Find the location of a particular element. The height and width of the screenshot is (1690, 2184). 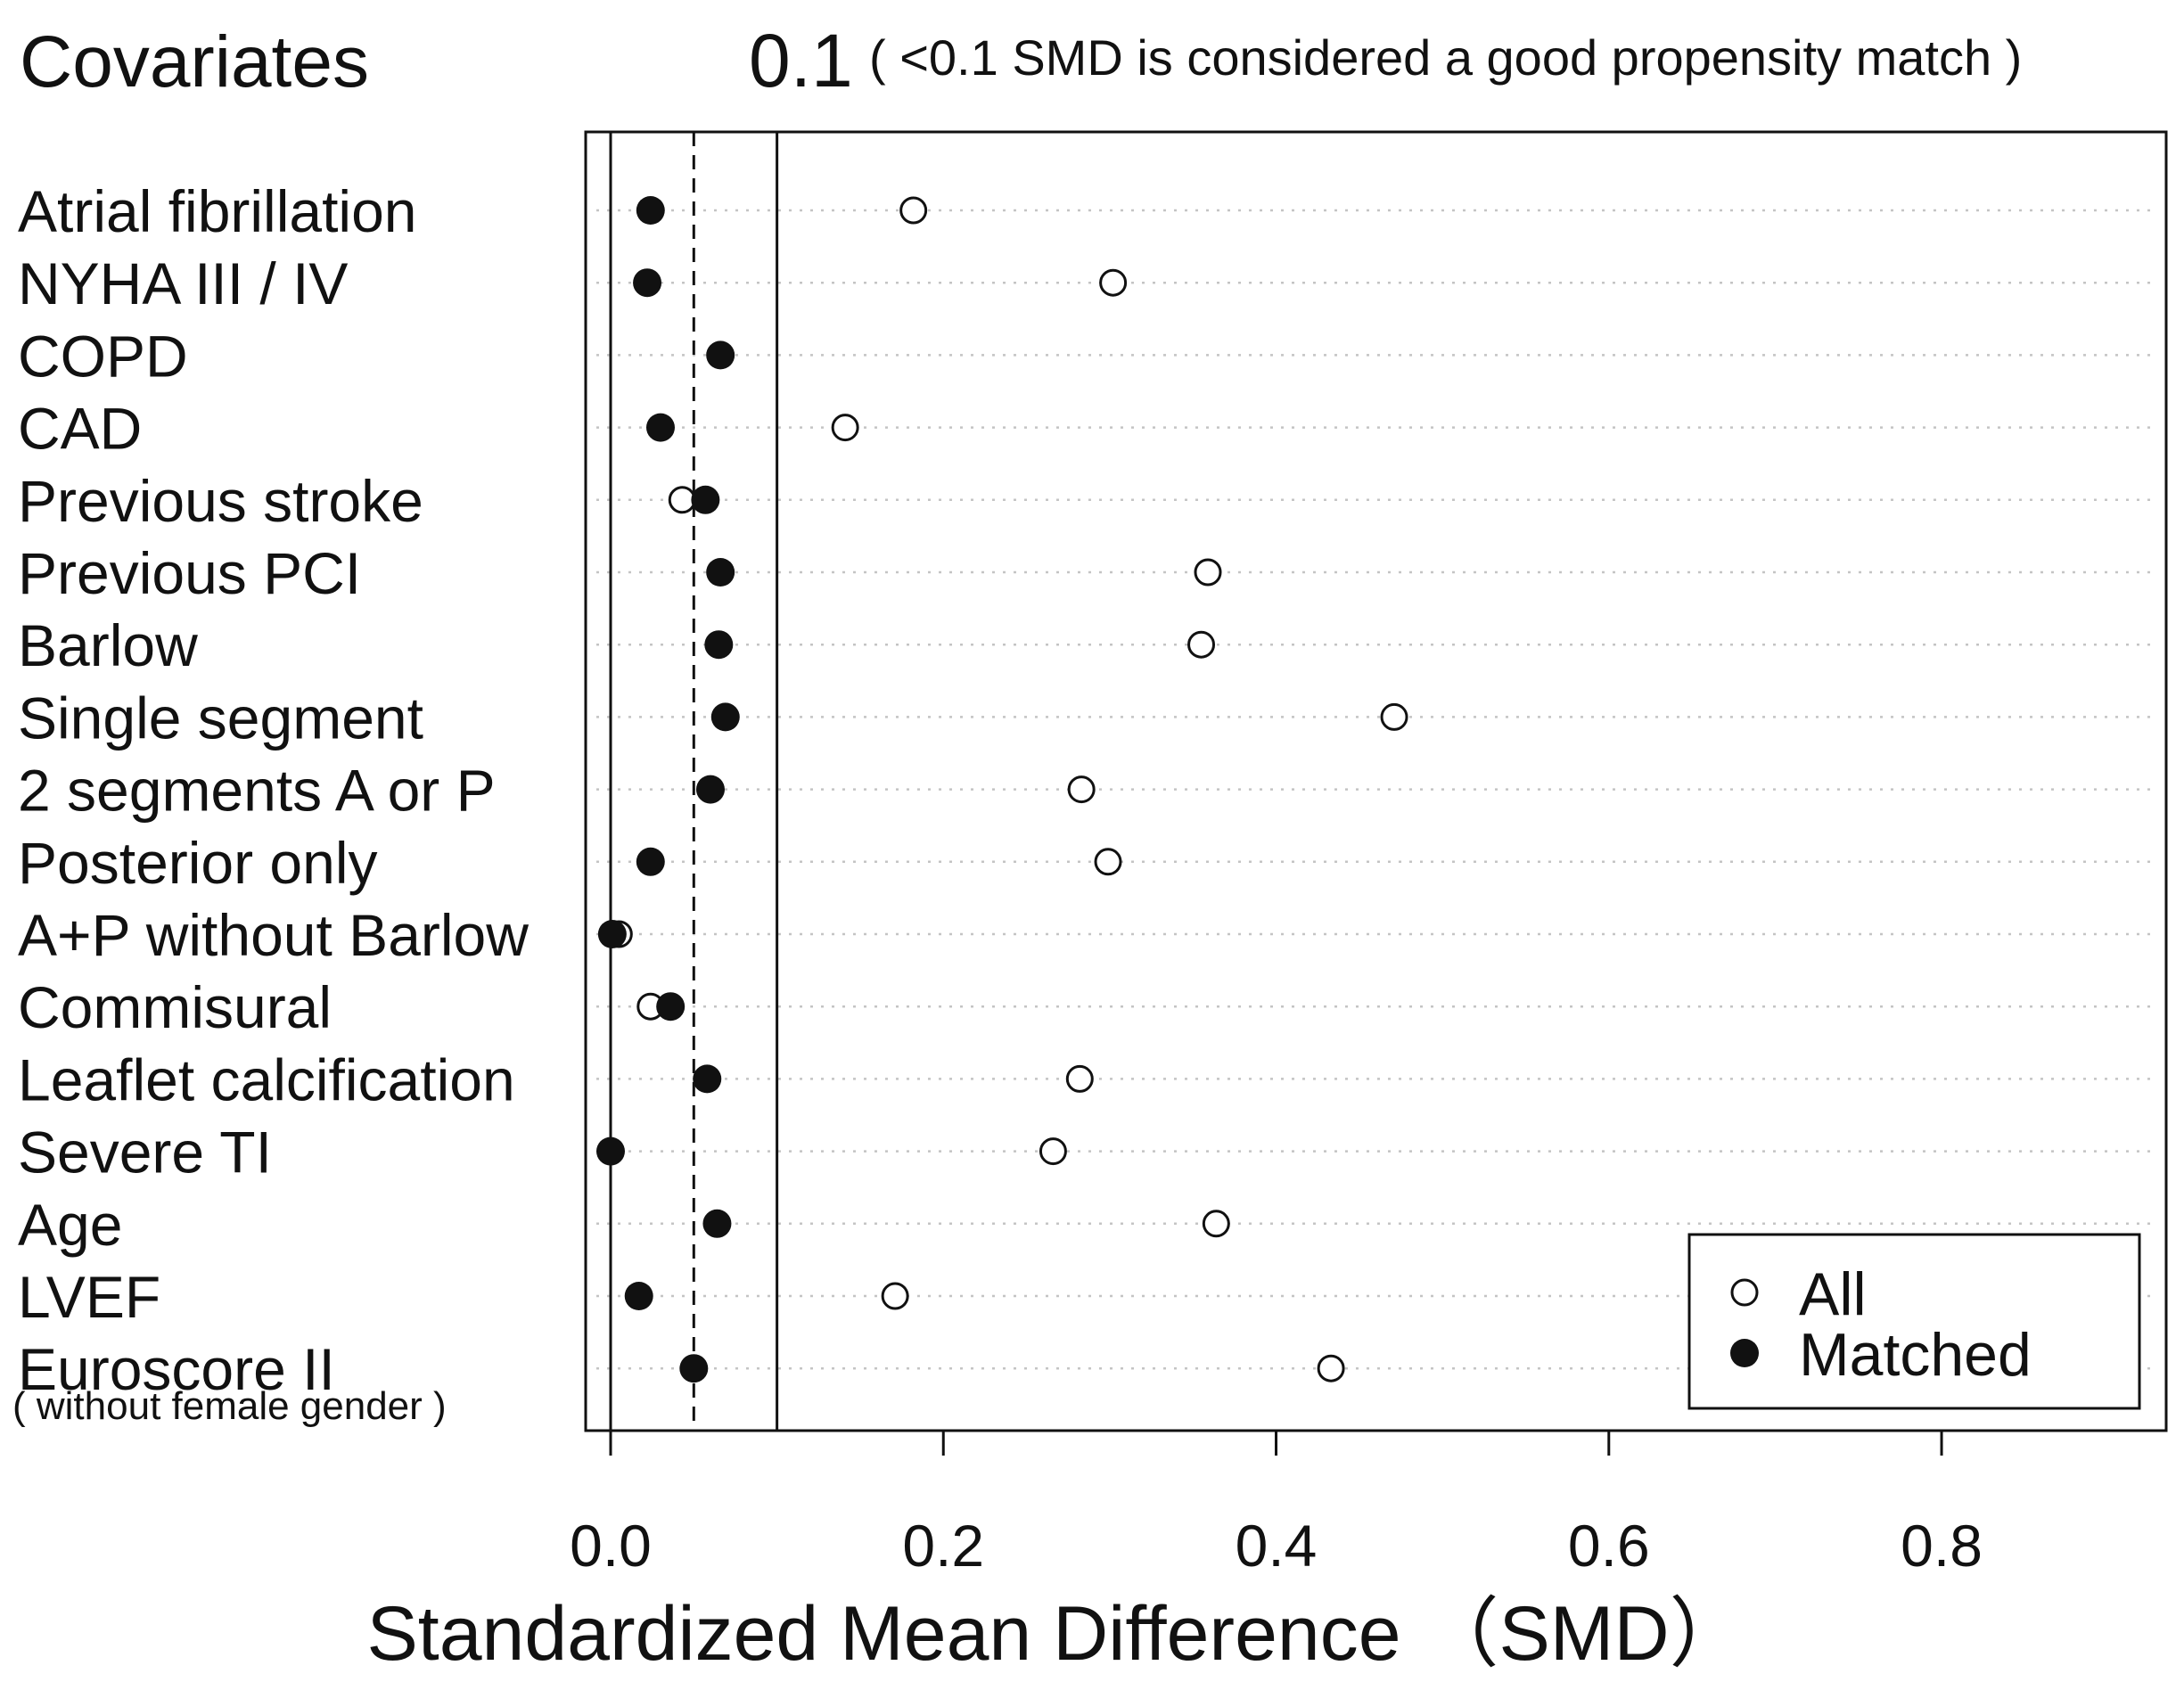

point-matched-previous-pci is located at coordinates (720, 572).